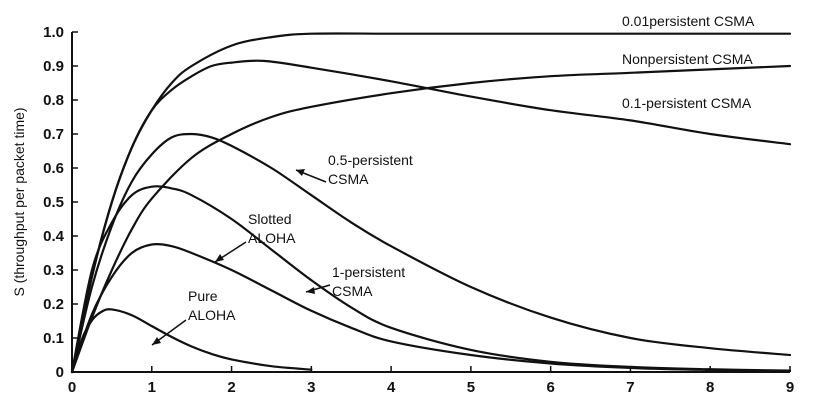  What do you see at coordinates (348, 179) in the screenshot?
I see `label-05-persistent-line2: CSMA` at bounding box center [348, 179].